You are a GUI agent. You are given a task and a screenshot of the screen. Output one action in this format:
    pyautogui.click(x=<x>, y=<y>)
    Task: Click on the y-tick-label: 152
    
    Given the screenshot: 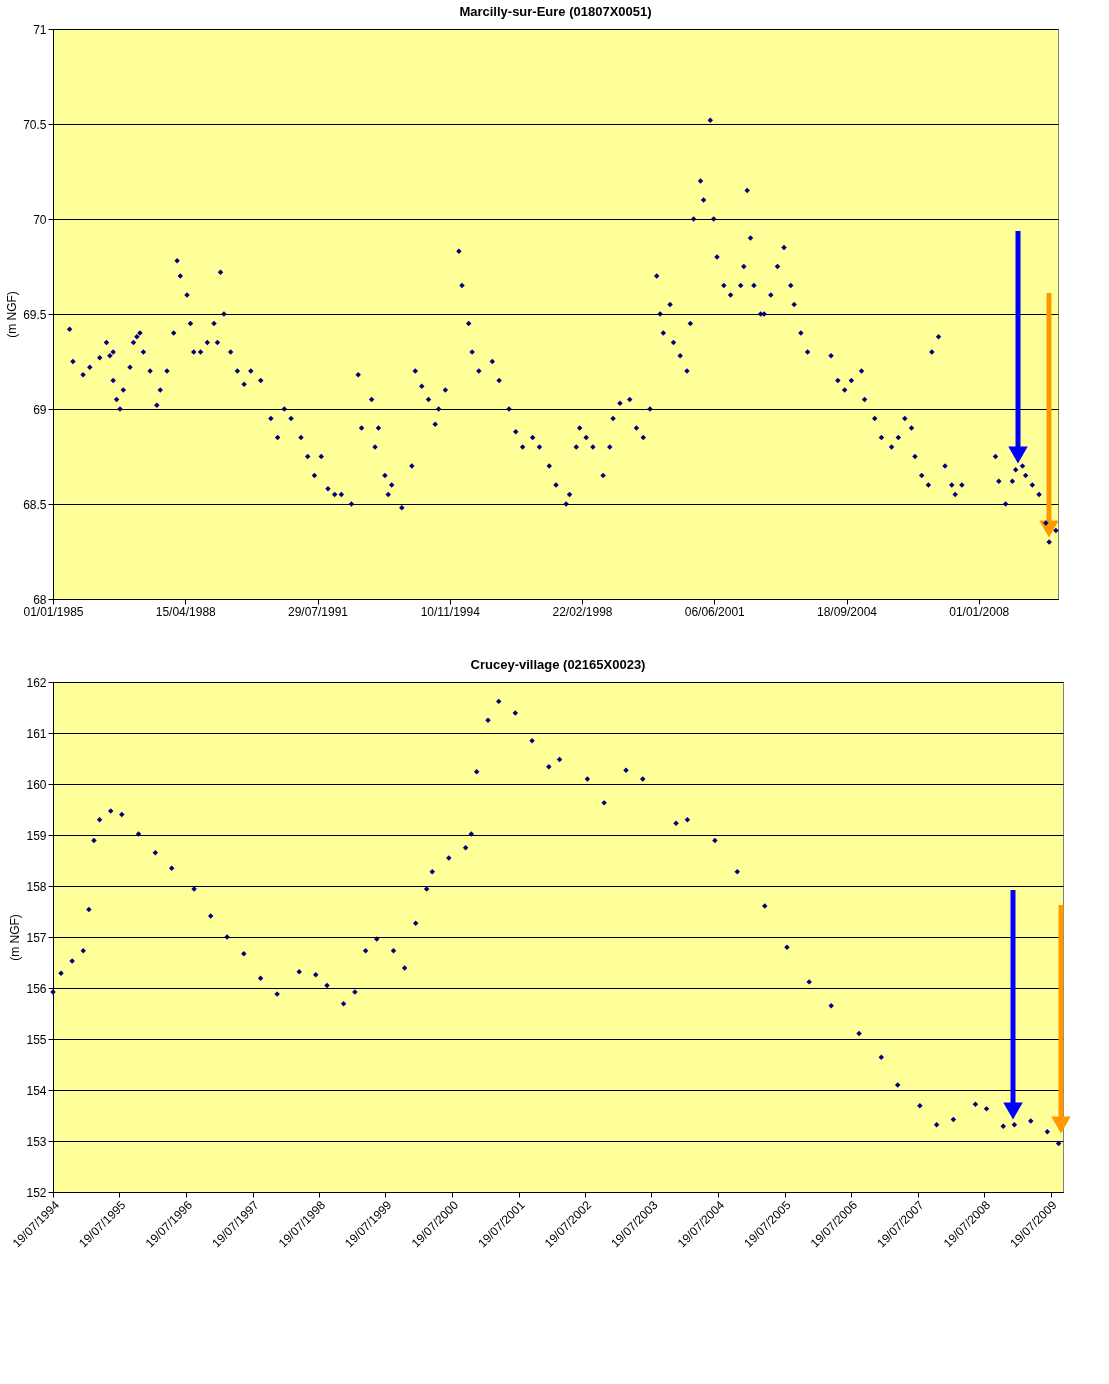 What is the action you would take?
    pyautogui.click(x=36, y=1192)
    